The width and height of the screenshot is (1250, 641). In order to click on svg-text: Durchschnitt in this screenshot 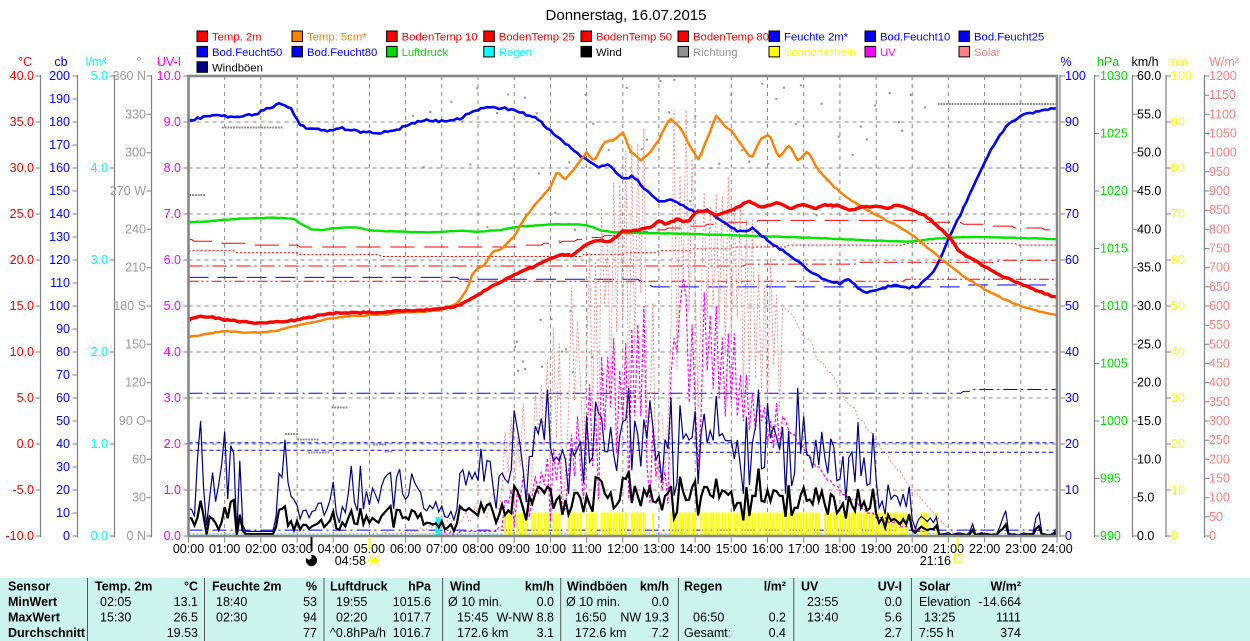, I will do `click(47, 633)`.